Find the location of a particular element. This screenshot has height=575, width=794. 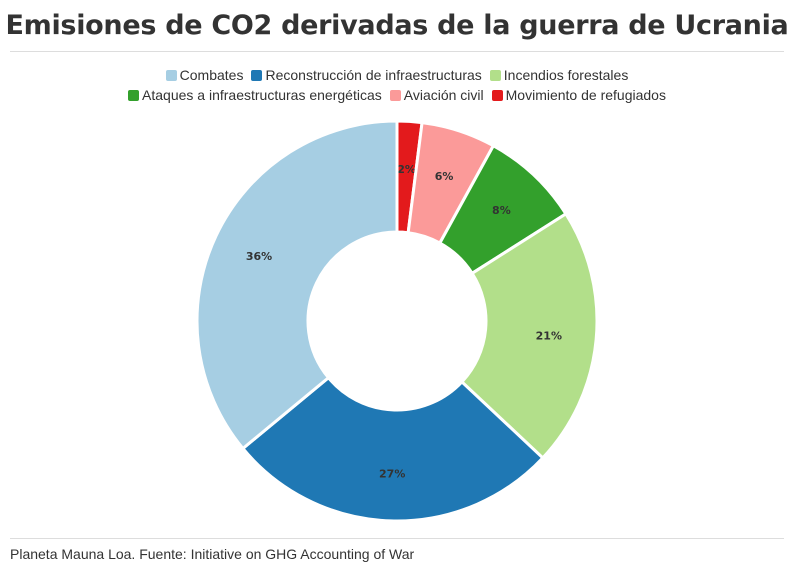

data-label-incendios: 21% is located at coordinates (549, 335).